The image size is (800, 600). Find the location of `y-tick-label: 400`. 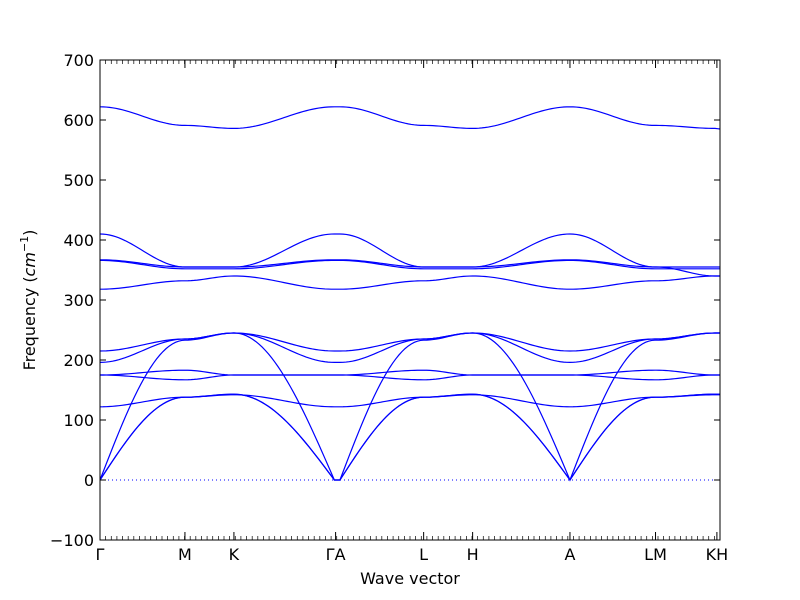

y-tick-label: 400 is located at coordinates (78, 240).